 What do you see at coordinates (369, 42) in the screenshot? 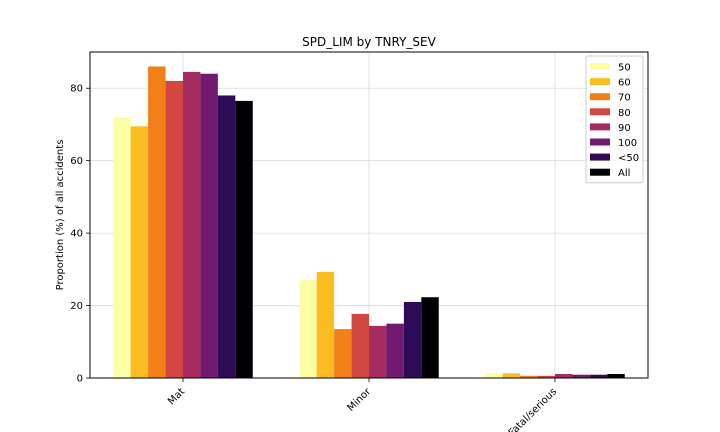
I see `chart-title: SPD_LIM by TNRY_SEV` at bounding box center [369, 42].